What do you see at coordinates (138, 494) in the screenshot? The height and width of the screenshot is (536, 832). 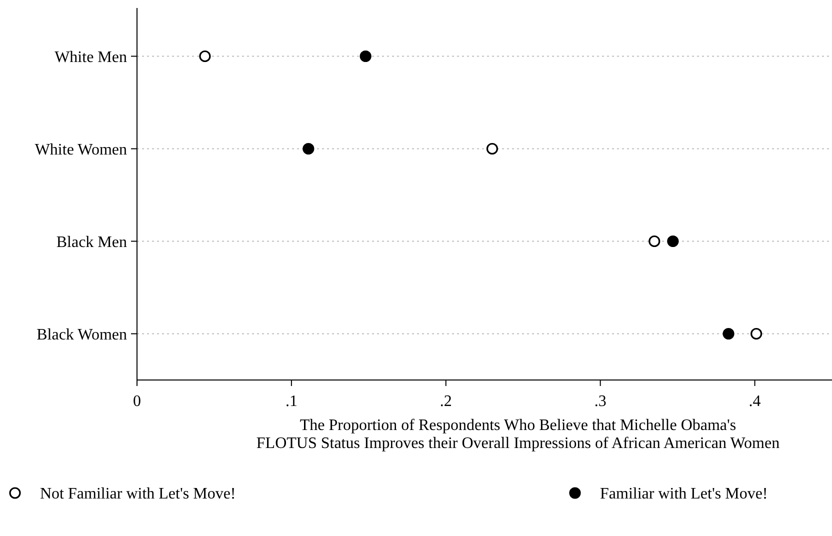 I see `legend-label: Not Familiar with Let's Move!` at bounding box center [138, 494].